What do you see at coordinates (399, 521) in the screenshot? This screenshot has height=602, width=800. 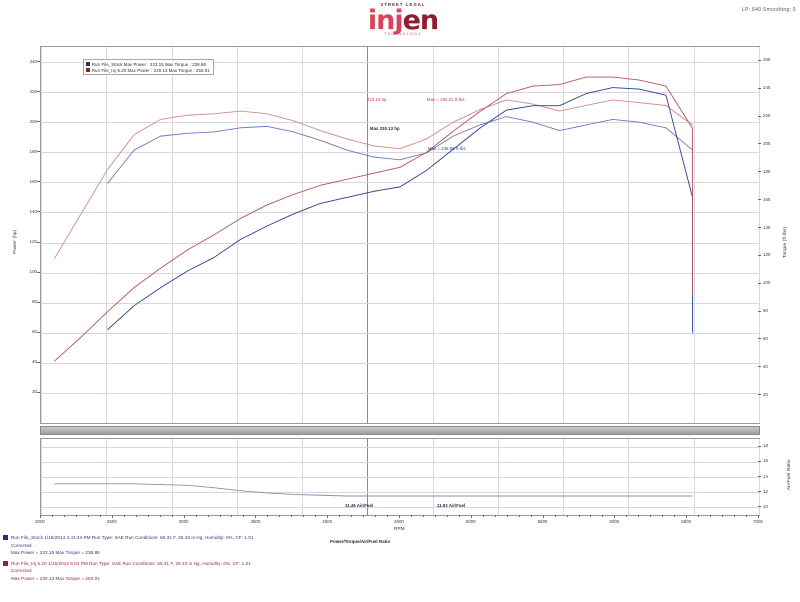 I see `x-axis-tick-label: 4500` at bounding box center [399, 521].